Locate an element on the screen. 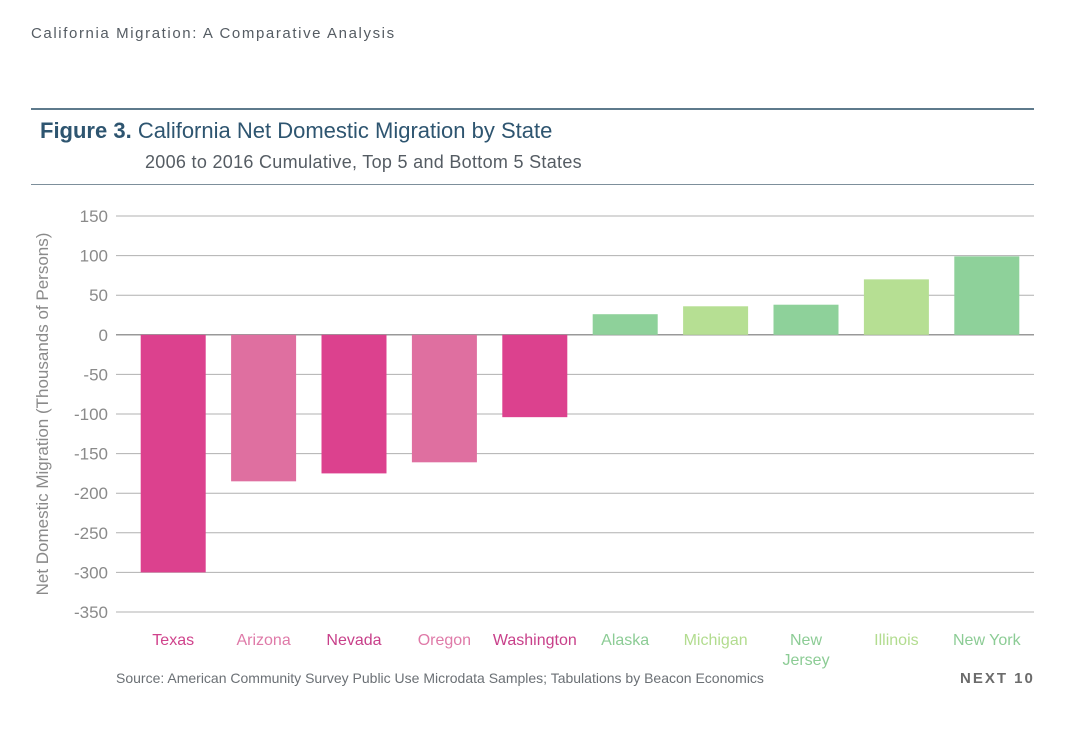 This screenshot has height=729, width=1080. x-tick-label: Arizona is located at coordinates (263, 640).